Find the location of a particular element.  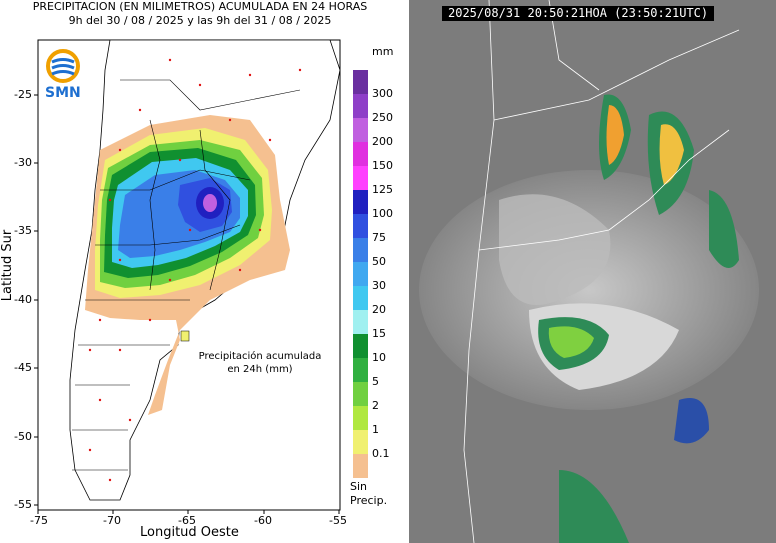

legend-level-label: 1 is located at coordinates (375, 429).